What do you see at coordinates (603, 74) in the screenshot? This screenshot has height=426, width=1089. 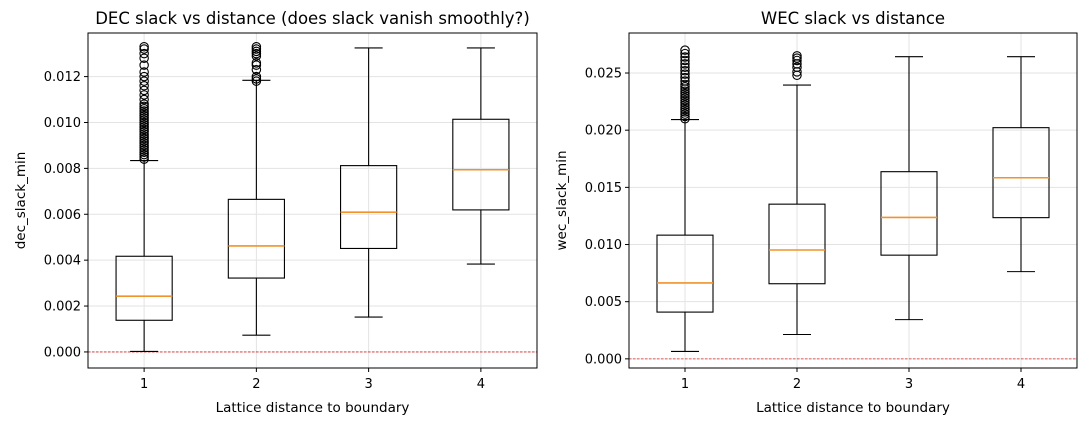 I see `y-tick-label: 0.025` at bounding box center [603, 74].